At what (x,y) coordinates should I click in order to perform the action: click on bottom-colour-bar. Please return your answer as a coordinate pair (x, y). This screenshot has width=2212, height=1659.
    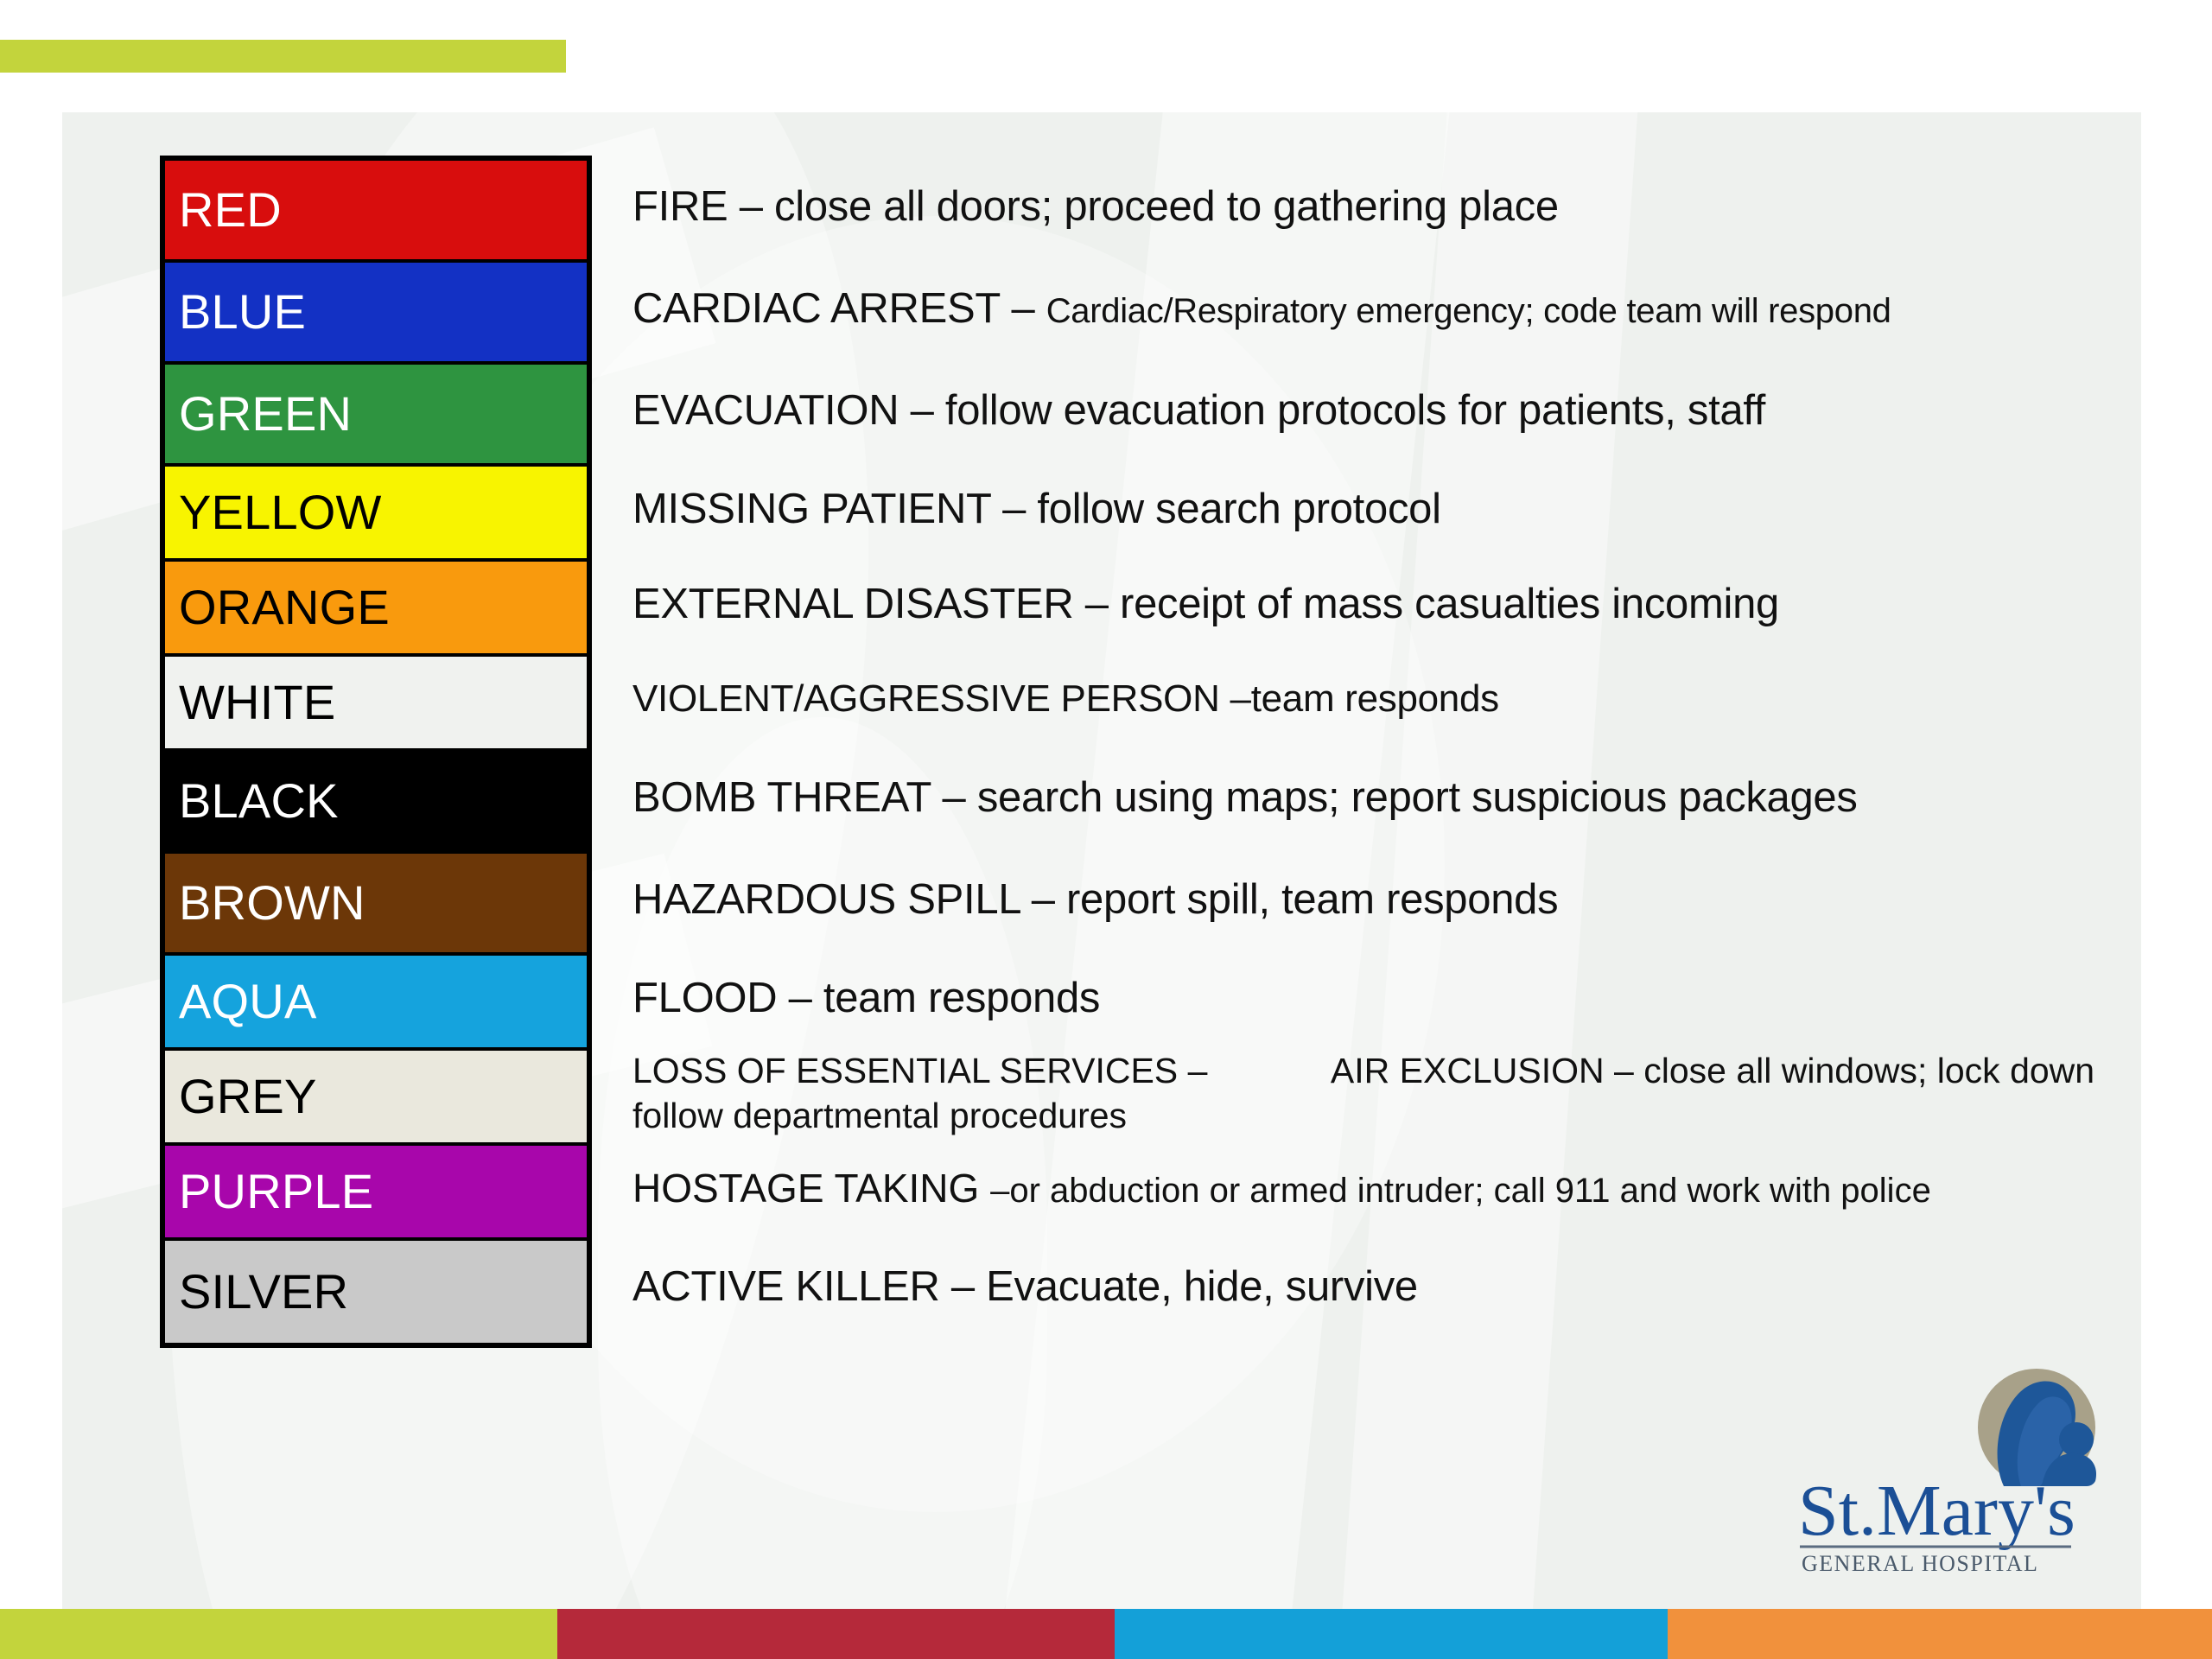
    Looking at the image, I should click on (1106, 1634).